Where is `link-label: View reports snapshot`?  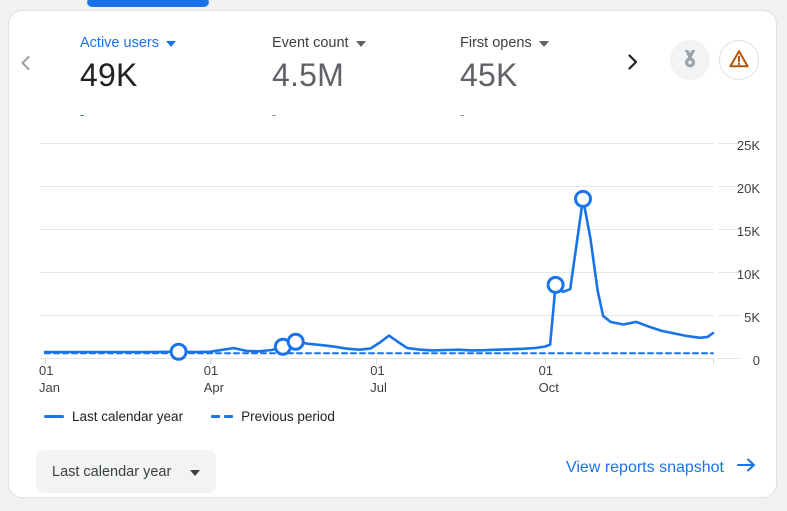
link-label: View reports snapshot is located at coordinates (644, 467).